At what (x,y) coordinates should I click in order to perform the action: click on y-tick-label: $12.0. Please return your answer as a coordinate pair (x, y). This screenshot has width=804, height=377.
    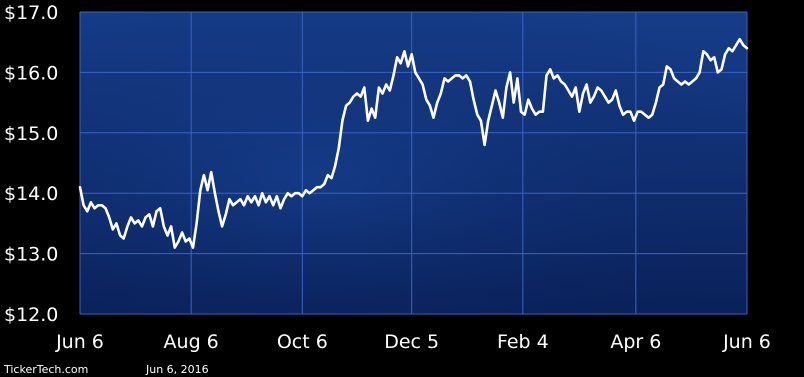
    Looking at the image, I should click on (31, 315).